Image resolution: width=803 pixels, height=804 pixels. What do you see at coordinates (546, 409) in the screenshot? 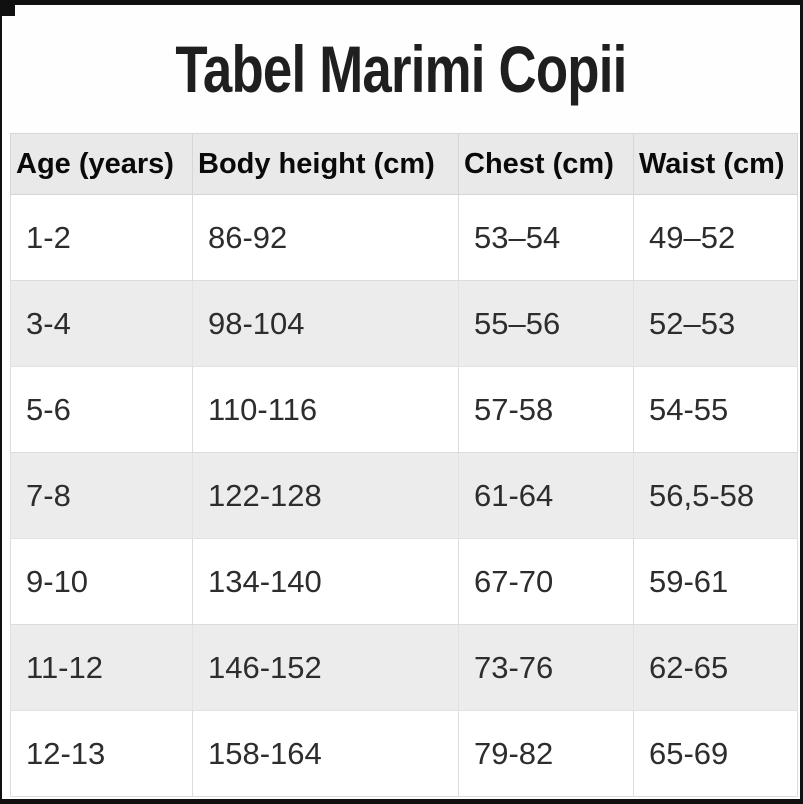
I see `cell-chest: 57-58` at bounding box center [546, 409].